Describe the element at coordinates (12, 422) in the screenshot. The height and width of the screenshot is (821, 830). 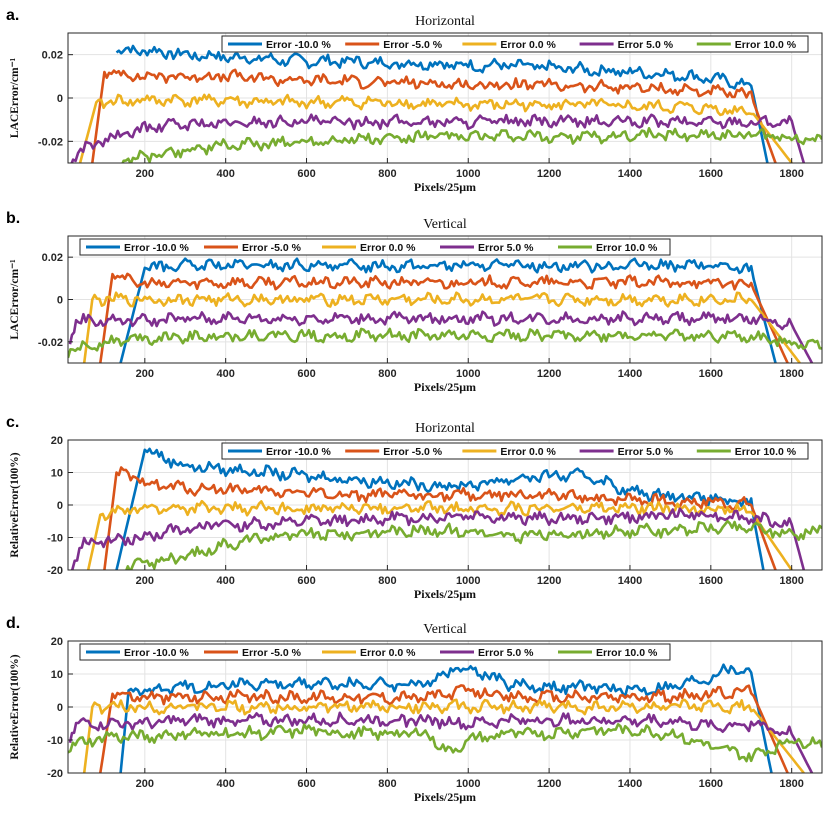
I see `panel-label: c.` at that location.